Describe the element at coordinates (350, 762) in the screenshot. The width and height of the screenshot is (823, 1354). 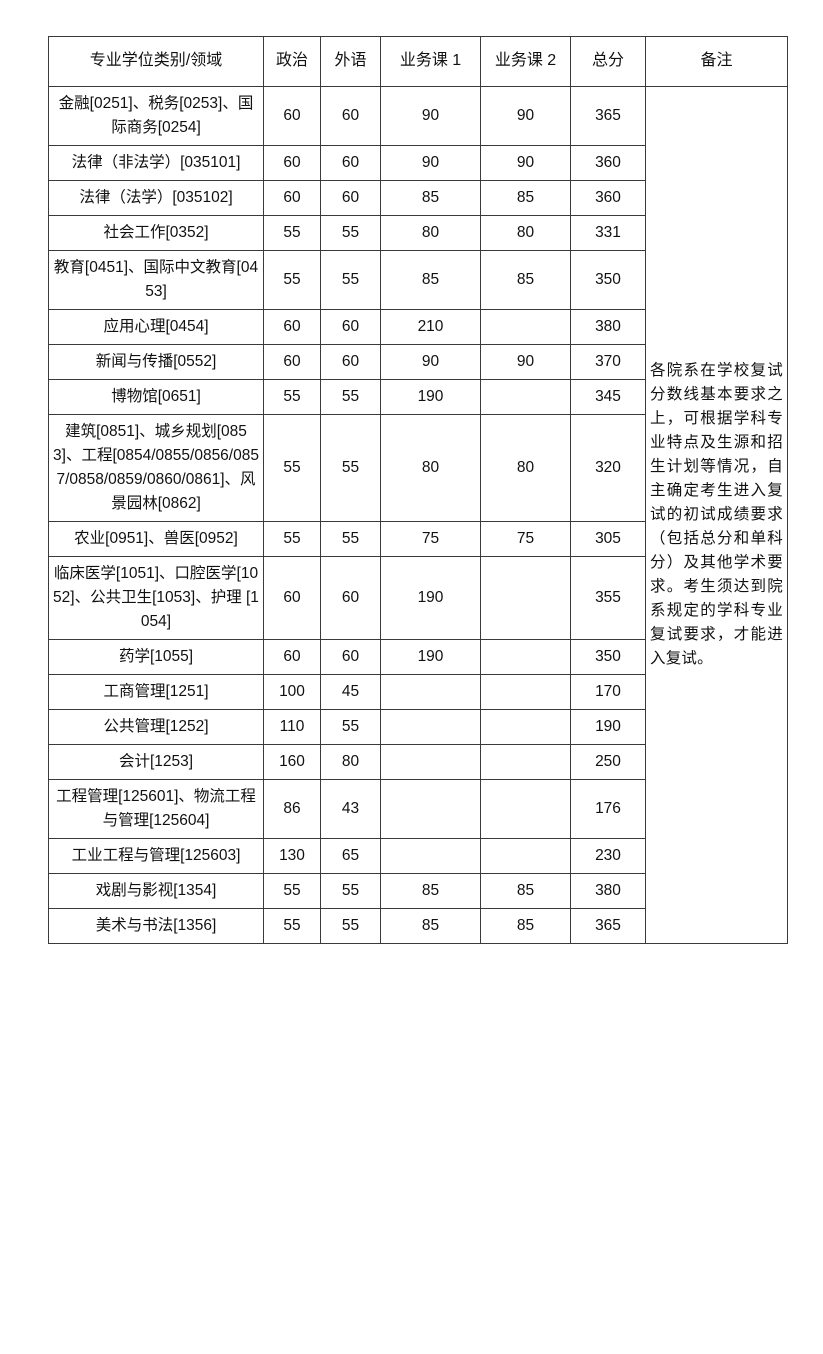
I see `cell-foreign: 80` at that location.